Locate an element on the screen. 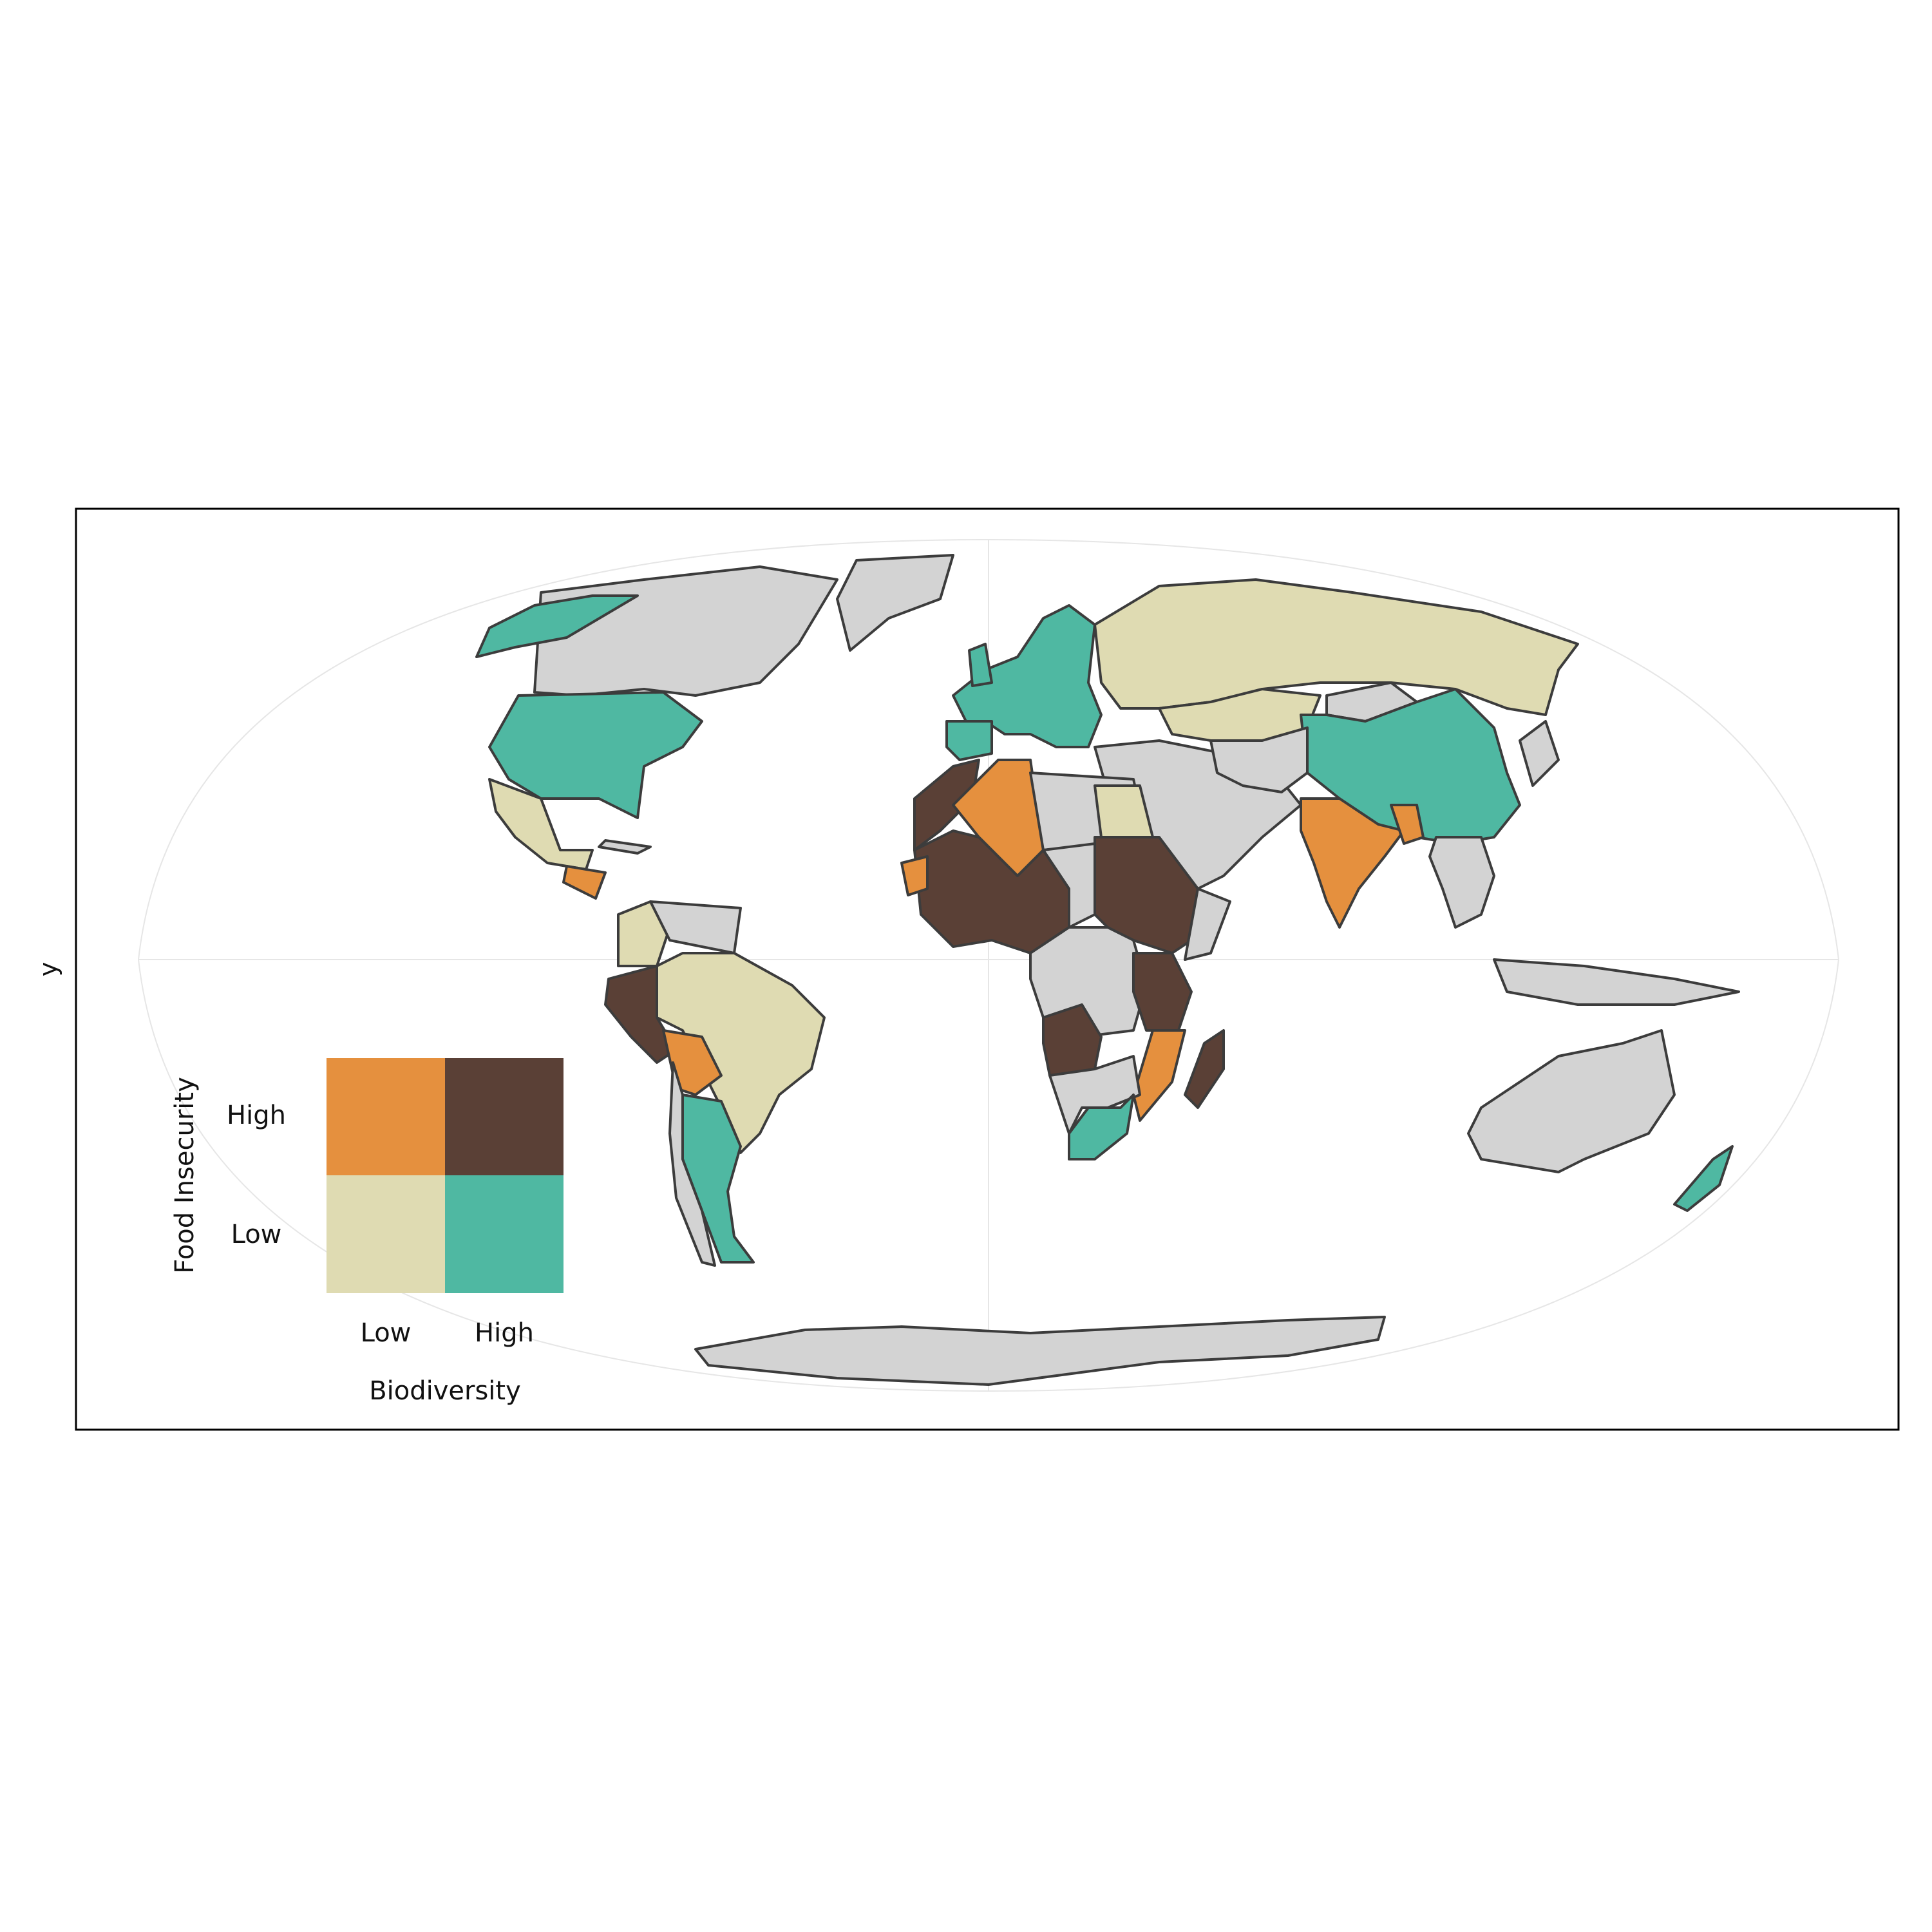 Image resolution: width=1932 pixels, height=1932 pixels. country-southeast-asia is located at coordinates (1461, 882).